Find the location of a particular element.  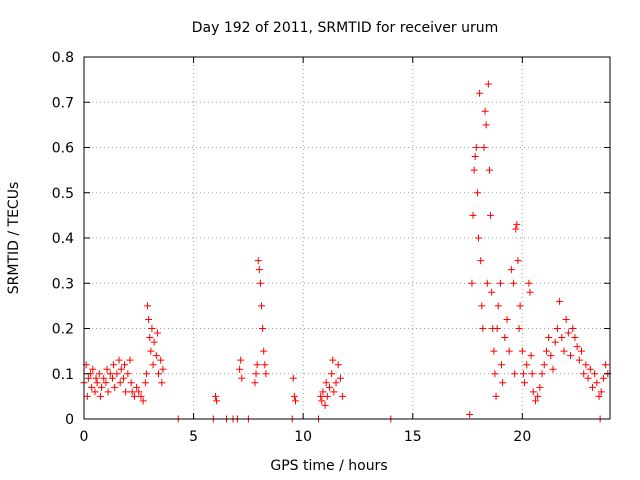

y-tick-label: 0.2 is located at coordinates (63, 330).